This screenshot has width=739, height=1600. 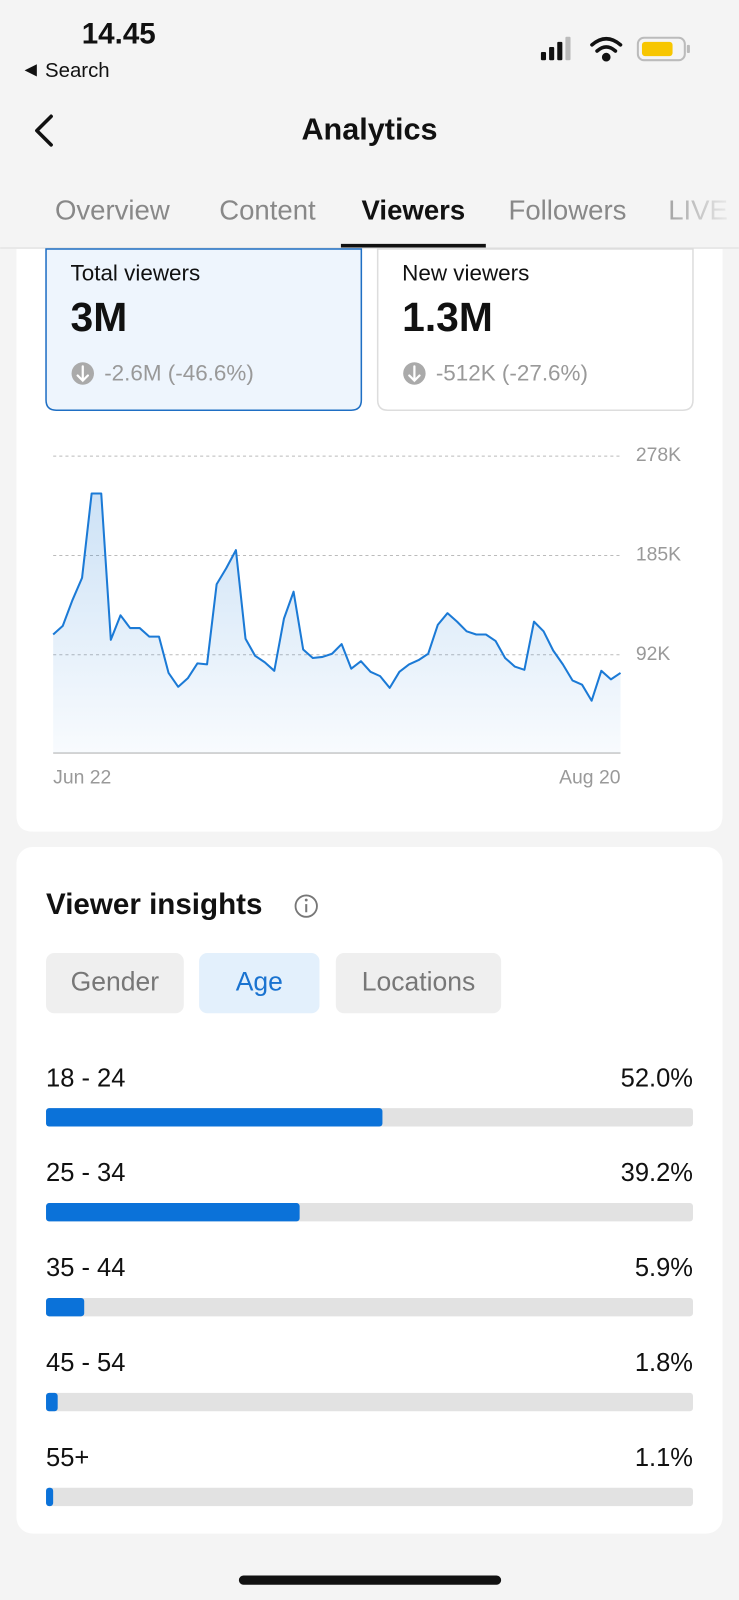 What do you see at coordinates (590, 778) in the screenshot?
I see `x-tick-label: Aug 20` at bounding box center [590, 778].